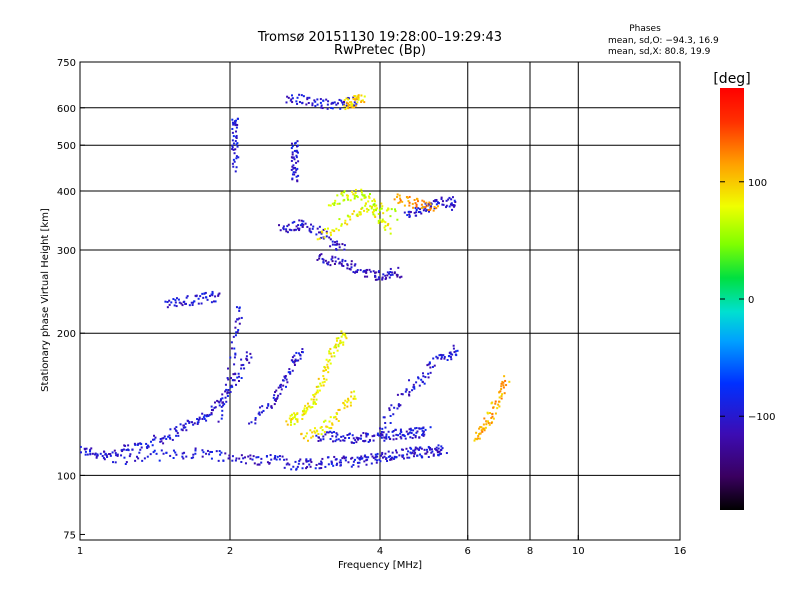 This screenshot has width=800, height=600. Describe the element at coordinates (468, 551) in the screenshot. I see `x-tick-label: 6` at that location.